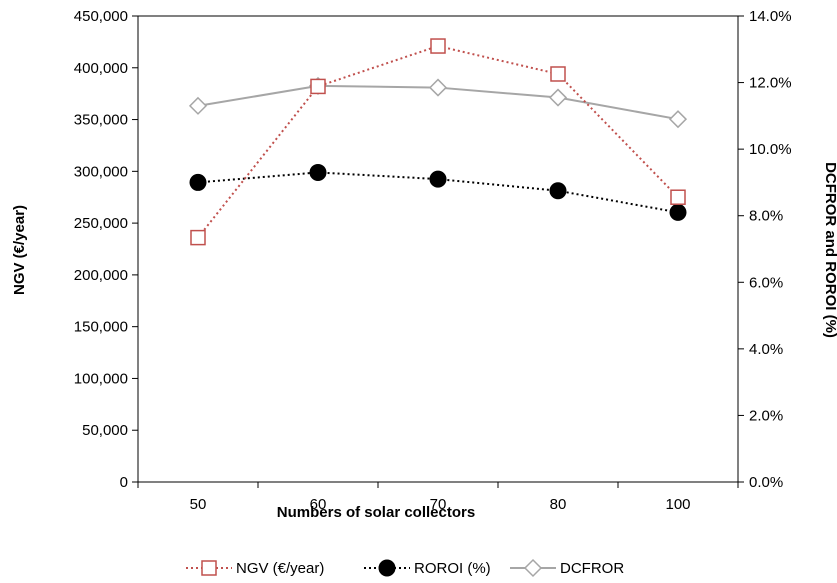  Describe the element at coordinates (766, 282) in the screenshot. I see `right-tick-label: 6.0%` at that location.